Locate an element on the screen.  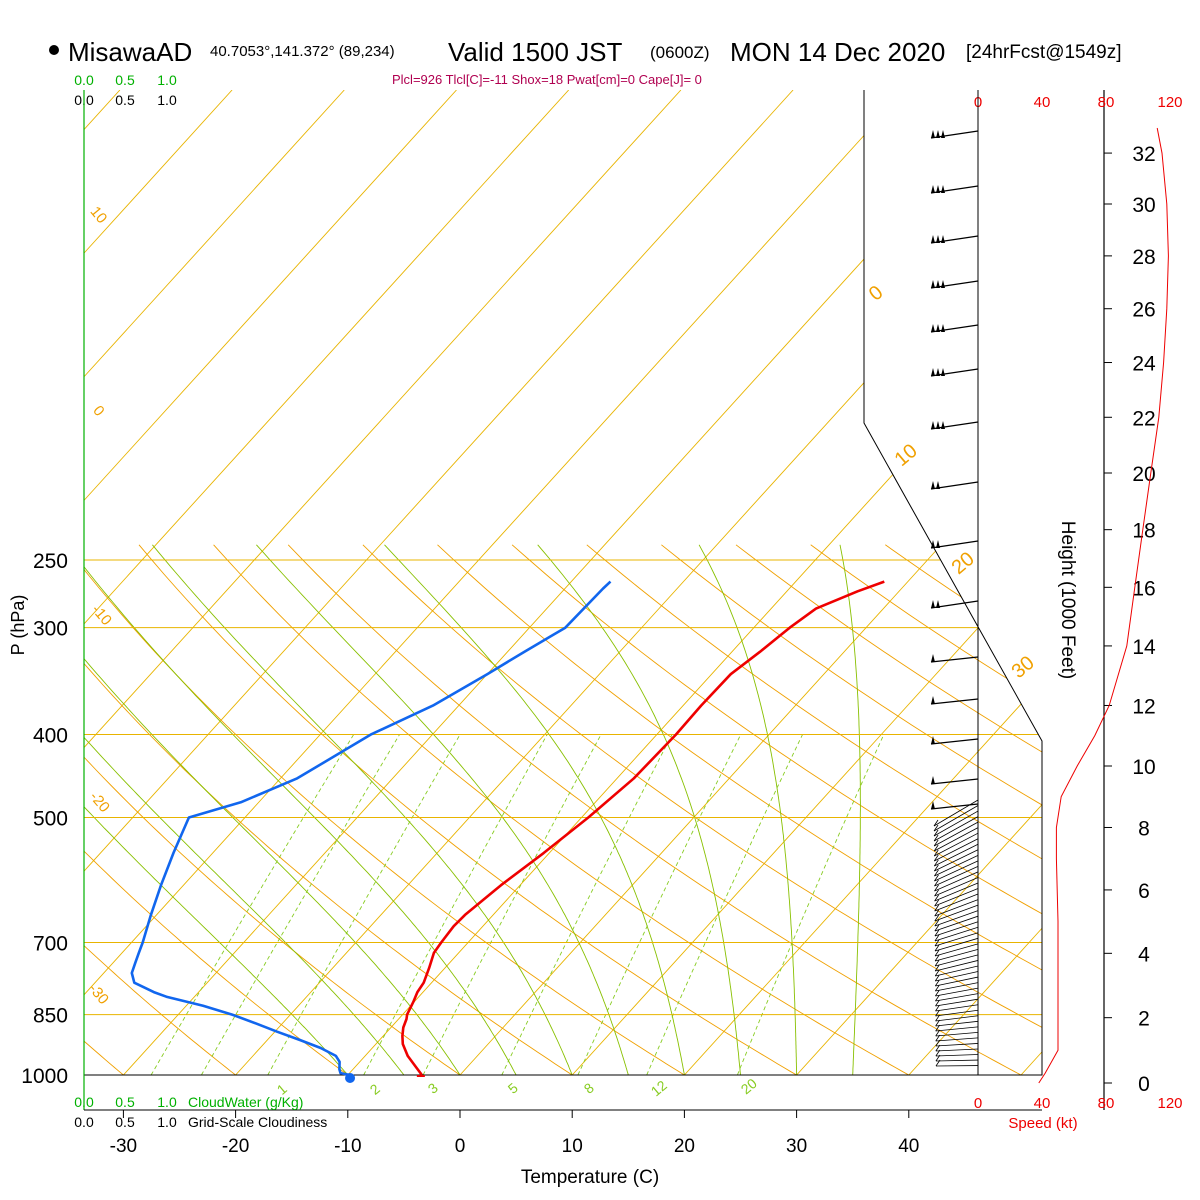
dry-adiabat-line is located at coordinates (888, 809).